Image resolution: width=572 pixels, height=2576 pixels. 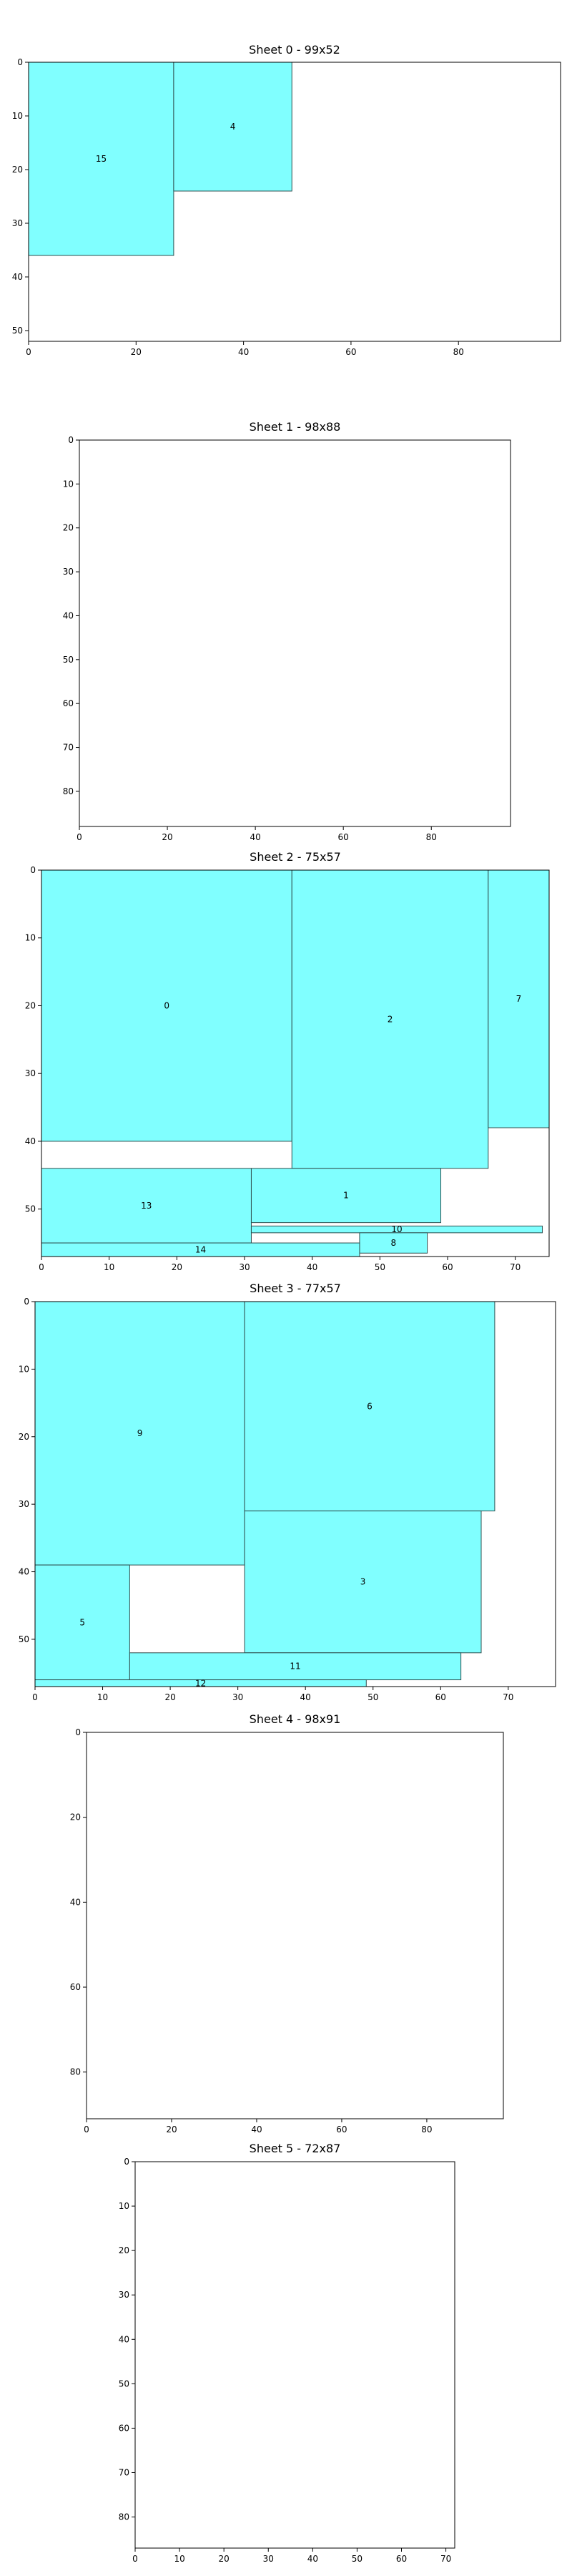 What do you see at coordinates (295, 1719) in the screenshot?
I see `chart-title: Sheet 4 - 98x91` at bounding box center [295, 1719].